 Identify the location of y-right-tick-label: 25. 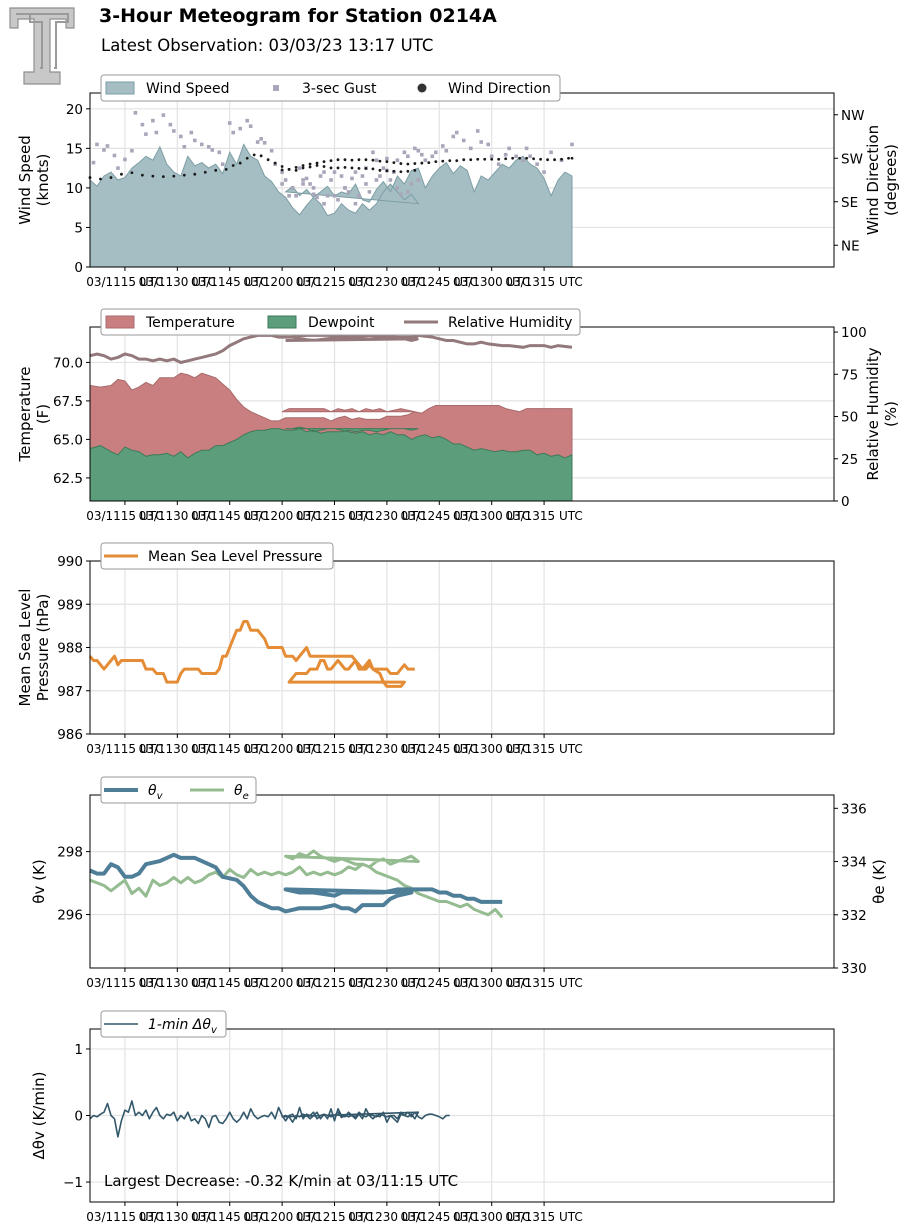
(849, 460).